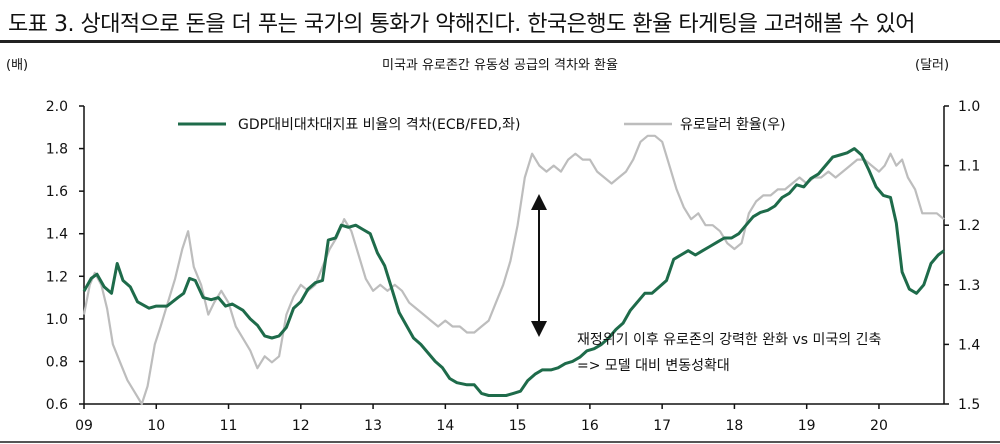 Image resolution: width=1000 pixels, height=444 pixels. What do you see at coordinates (539, 265) in the screenshot?
I see `double-arrow-annotation` at bounding box center [539, 265].